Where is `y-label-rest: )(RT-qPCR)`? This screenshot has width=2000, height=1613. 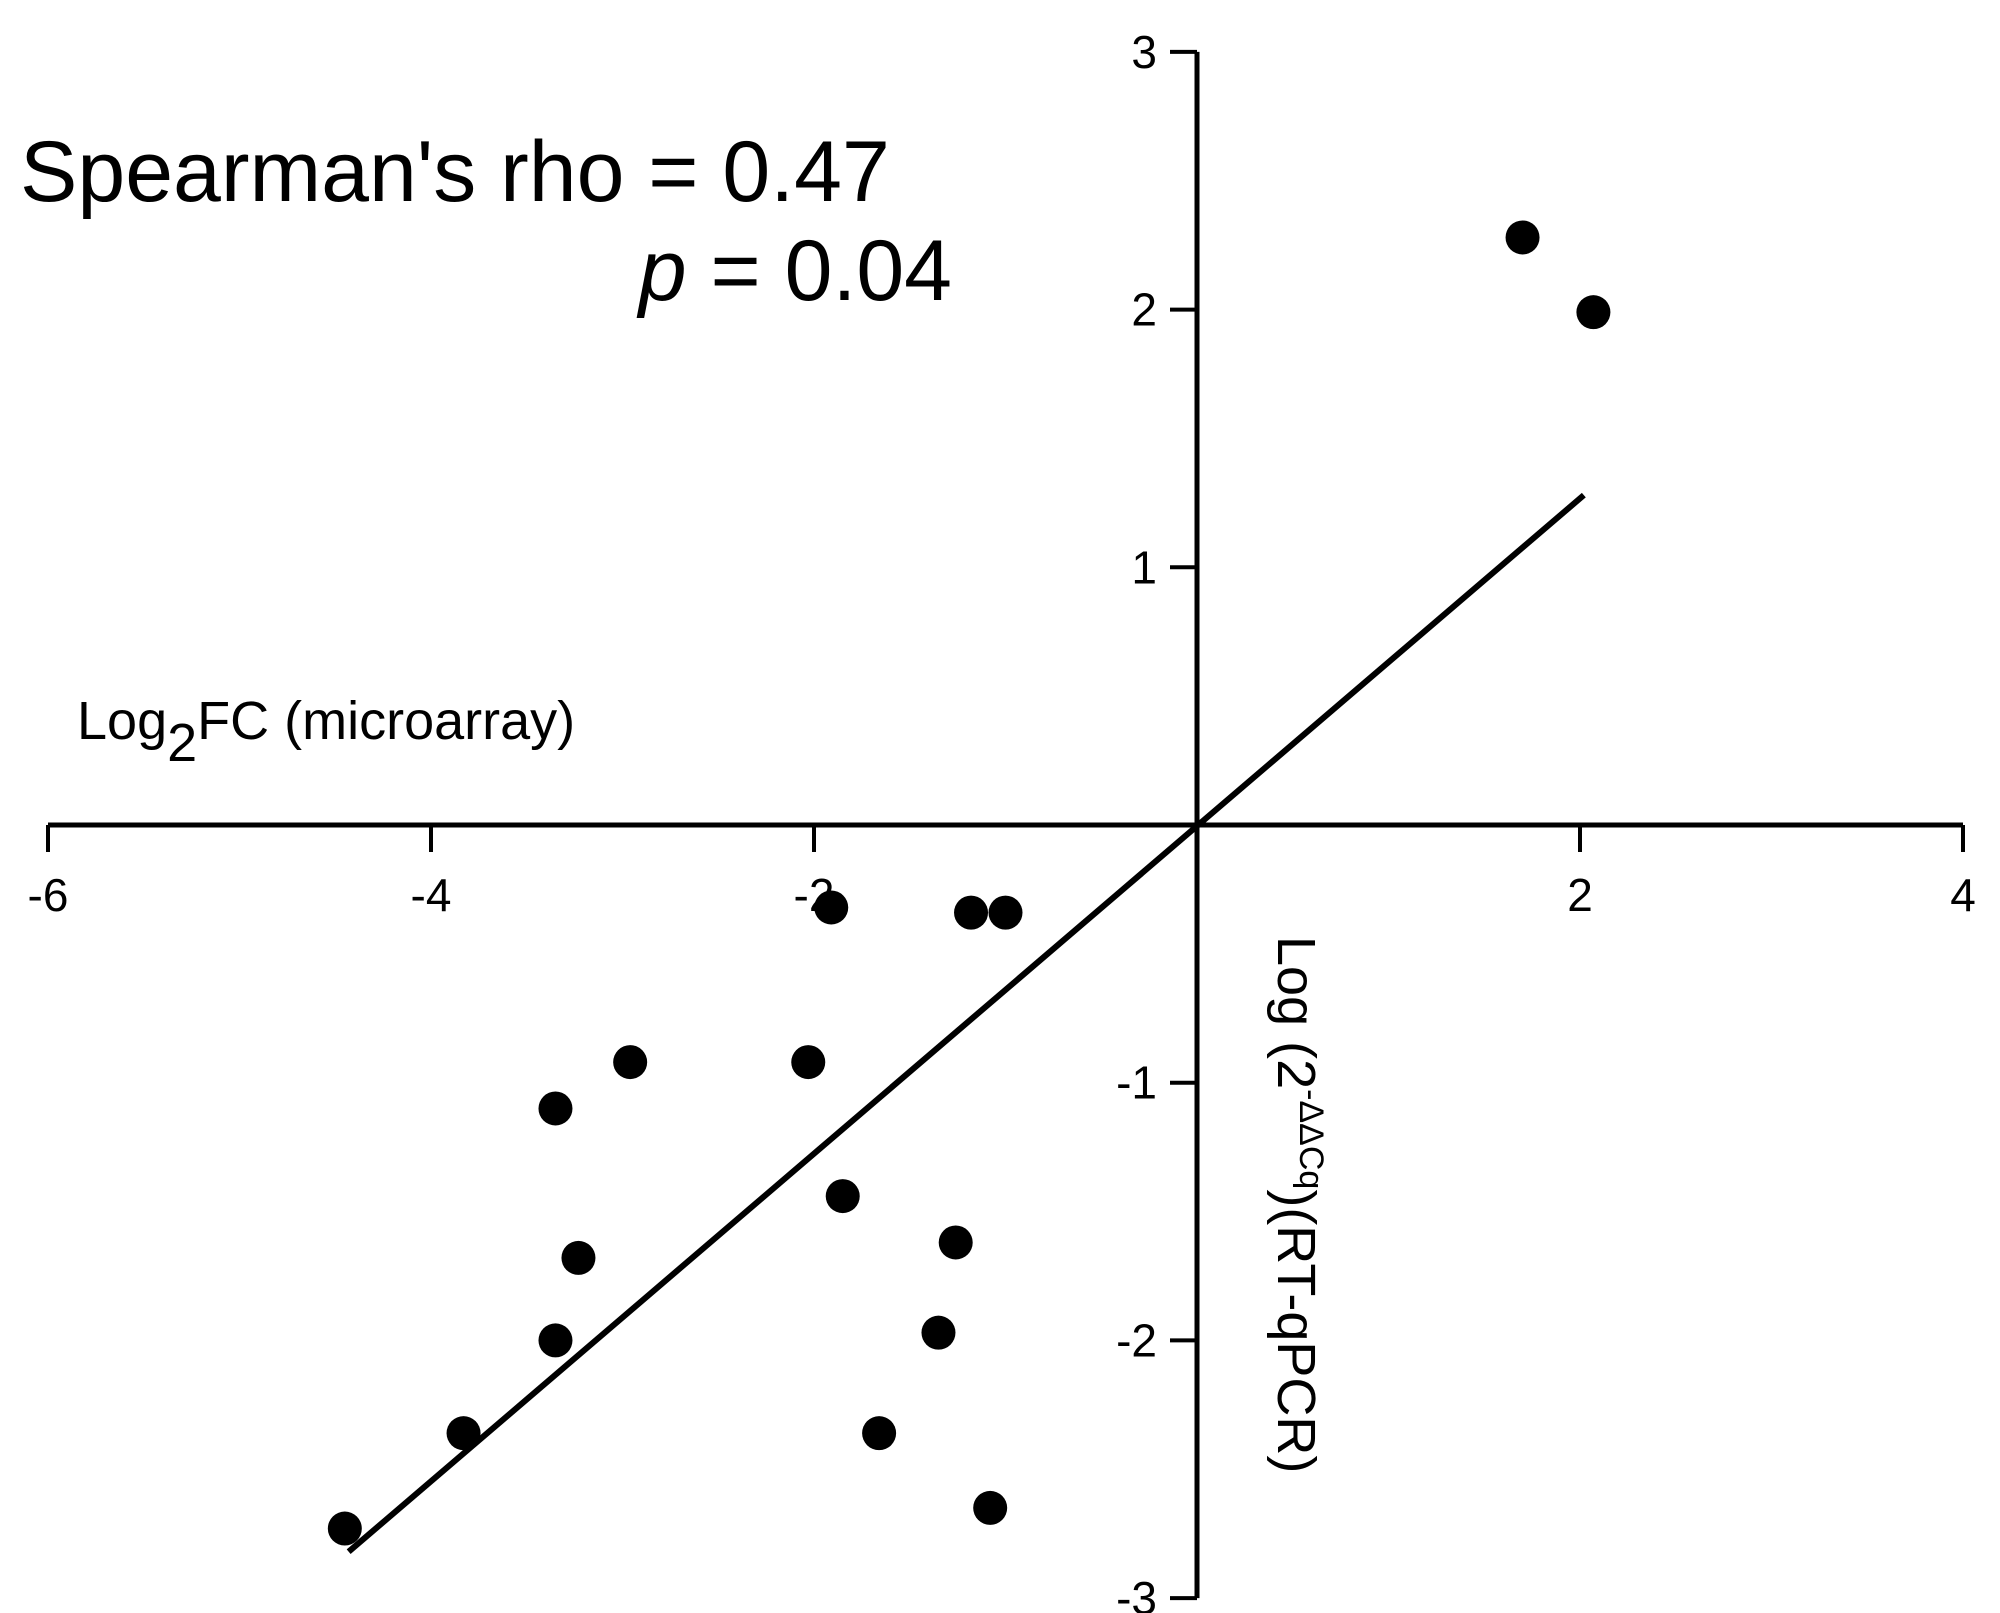 y-label-rest: )(RT-qPCR) is located at coordinates (1296, 1331).